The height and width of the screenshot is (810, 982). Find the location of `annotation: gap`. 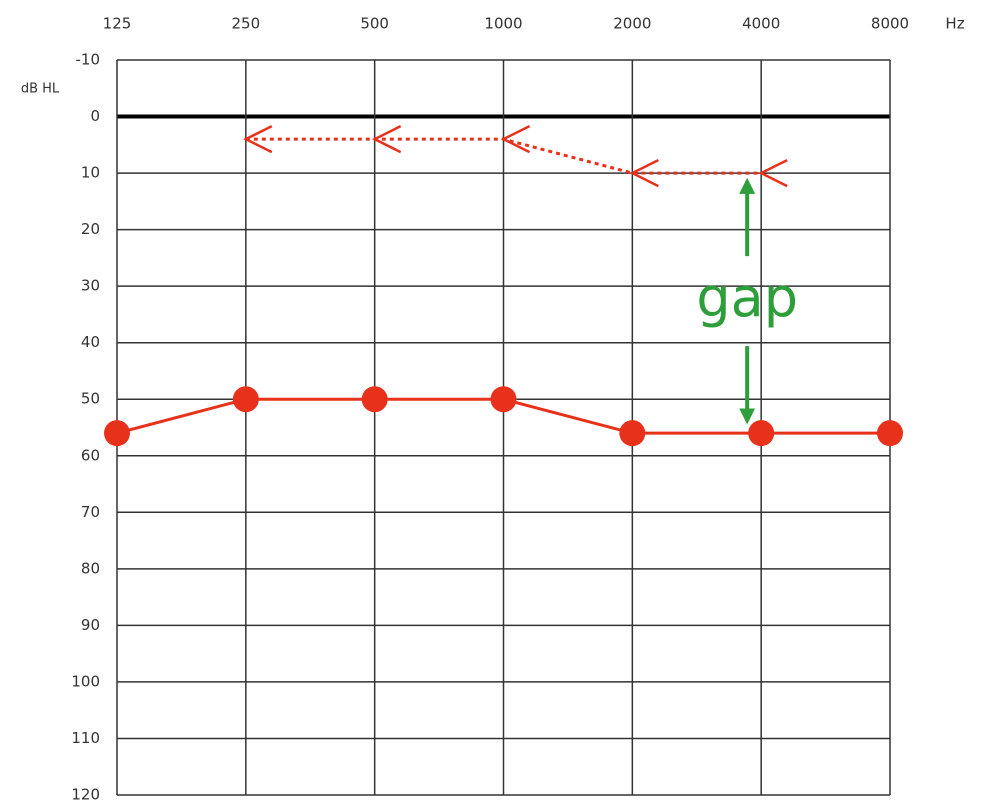

annotation: gap is located at coordinates (747, 297).